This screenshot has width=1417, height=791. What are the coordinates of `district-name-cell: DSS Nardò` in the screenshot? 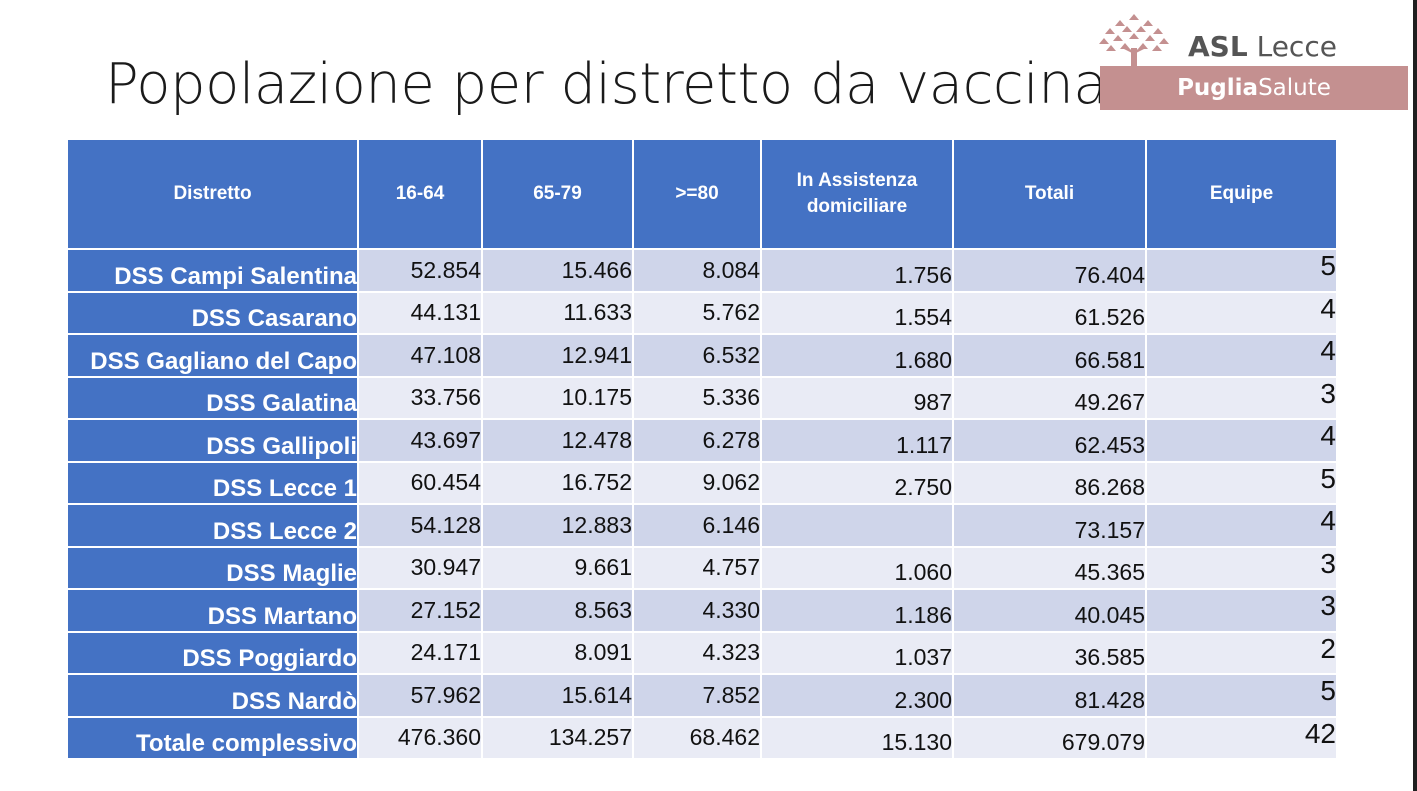 It's located at (212, 695).